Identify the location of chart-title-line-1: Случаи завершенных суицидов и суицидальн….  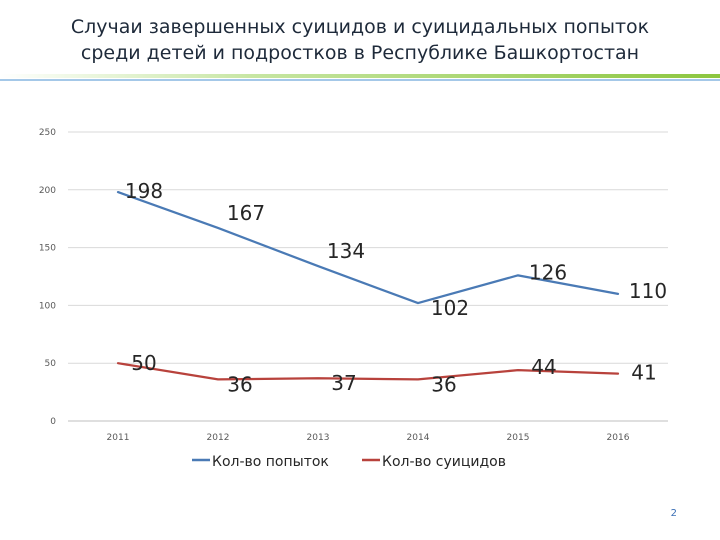
(360, 27).